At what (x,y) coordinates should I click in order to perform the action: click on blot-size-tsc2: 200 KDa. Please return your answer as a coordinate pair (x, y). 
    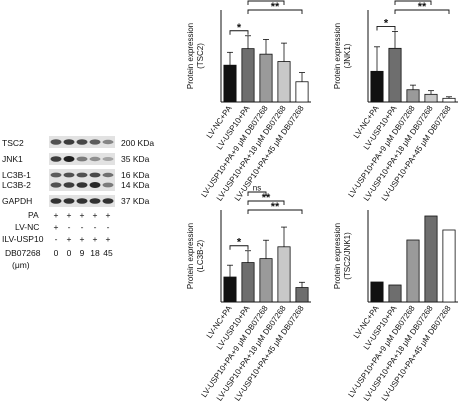
    Looking at the image, I should click on (137, 143).